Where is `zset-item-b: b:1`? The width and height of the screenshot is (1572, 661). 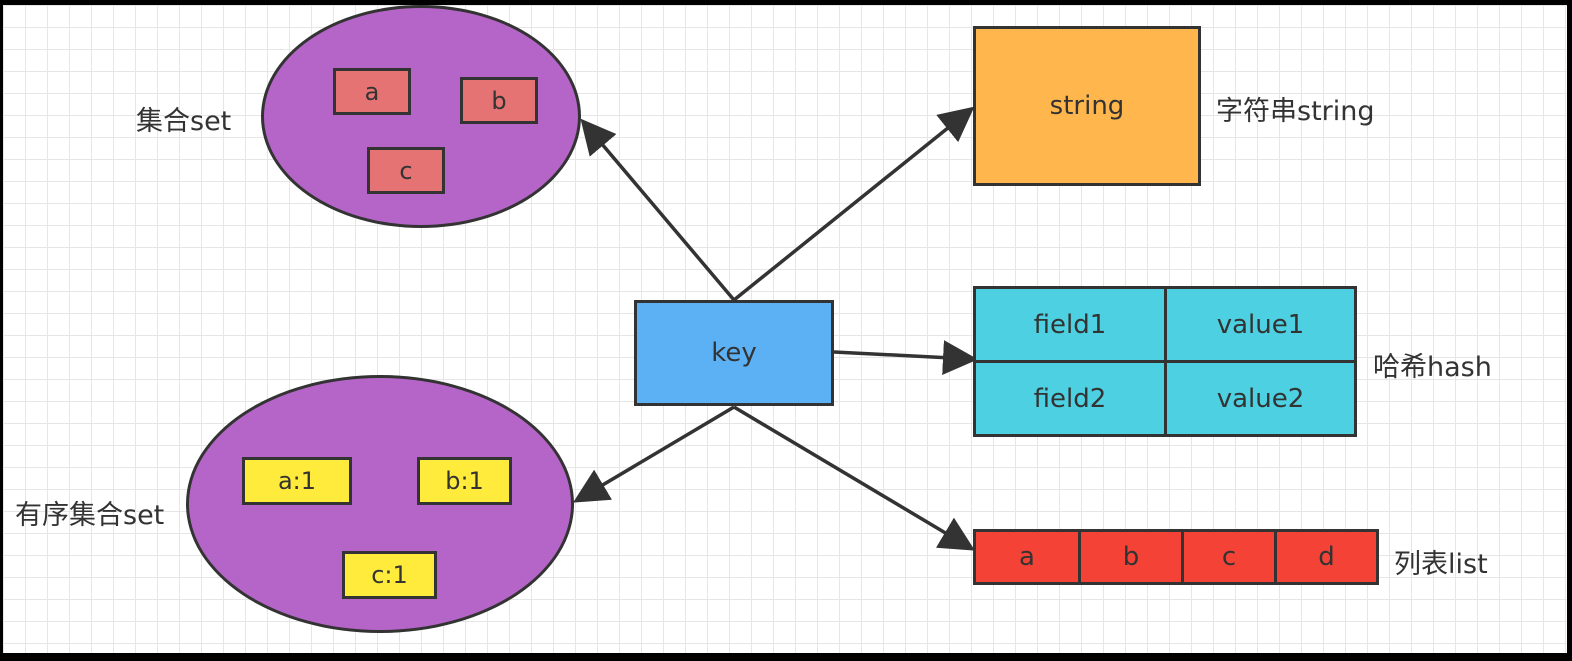
zset-item-b: b:1 is located at coordinates (464, 481).